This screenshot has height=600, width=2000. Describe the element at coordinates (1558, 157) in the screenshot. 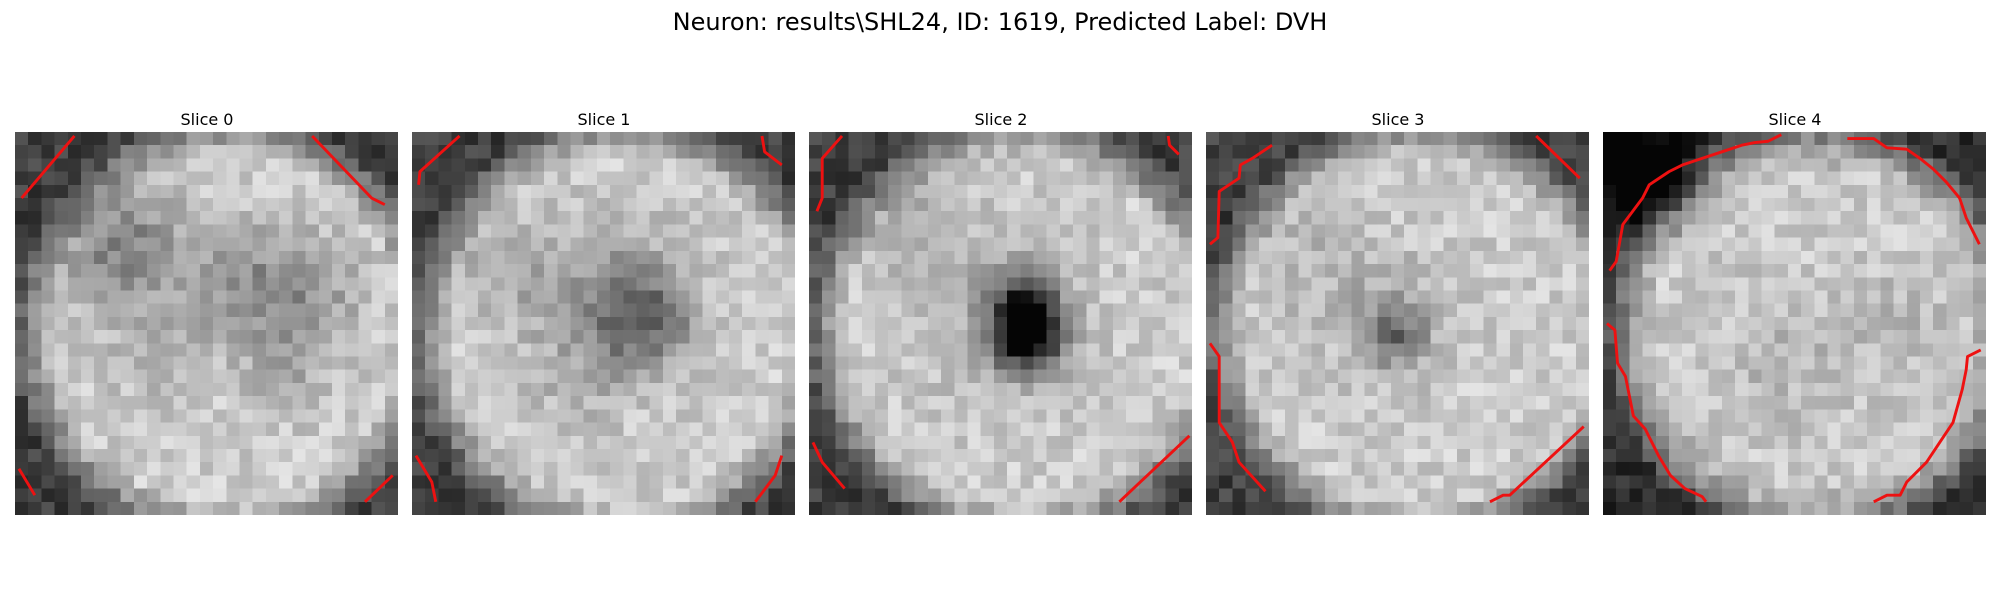

I see `contour-line` at that location.